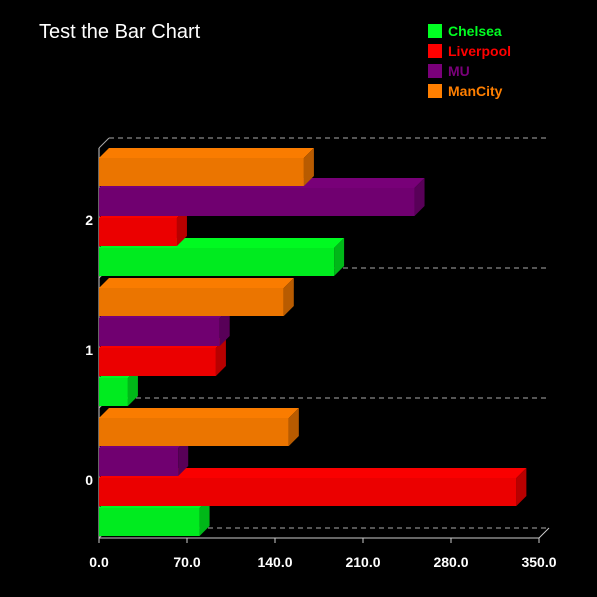  Describe the element at coordinates (120, 32) in the screenshot. I see `chart-title: Test the Bar Chart` at that location.